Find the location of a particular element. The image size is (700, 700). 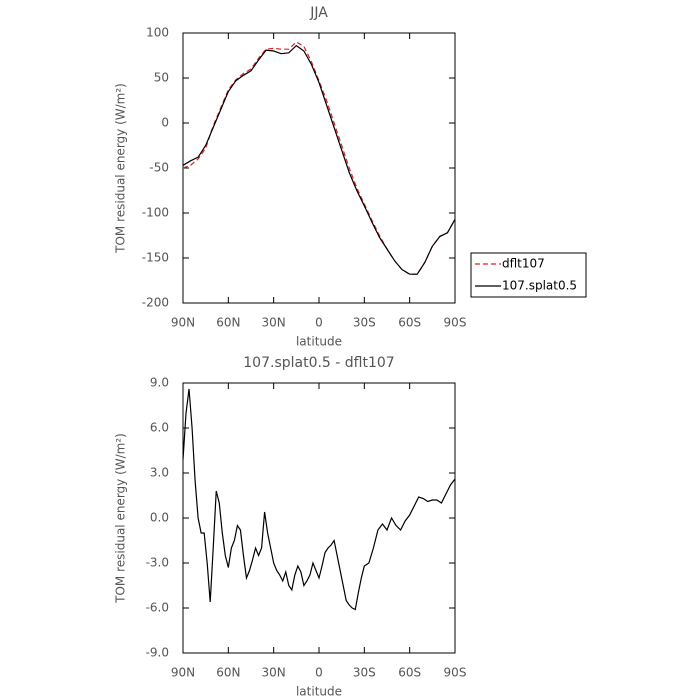

y-tick-label: -6.0 is located at coordinates (157, 608).